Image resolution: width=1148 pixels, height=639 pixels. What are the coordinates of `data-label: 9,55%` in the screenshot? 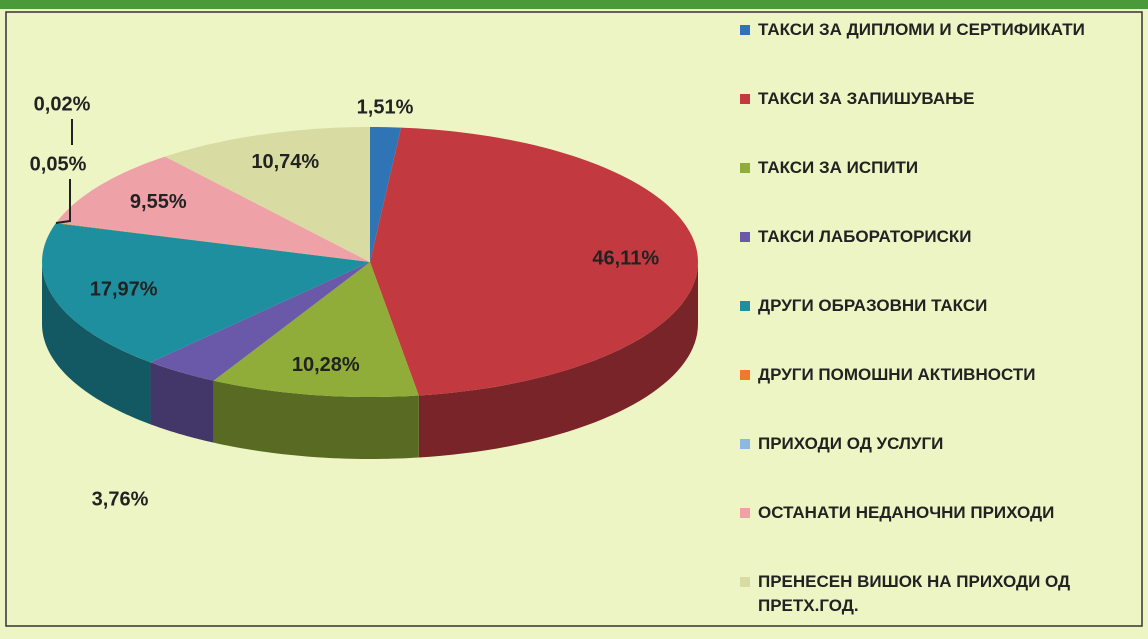 It's located at (158, 202).